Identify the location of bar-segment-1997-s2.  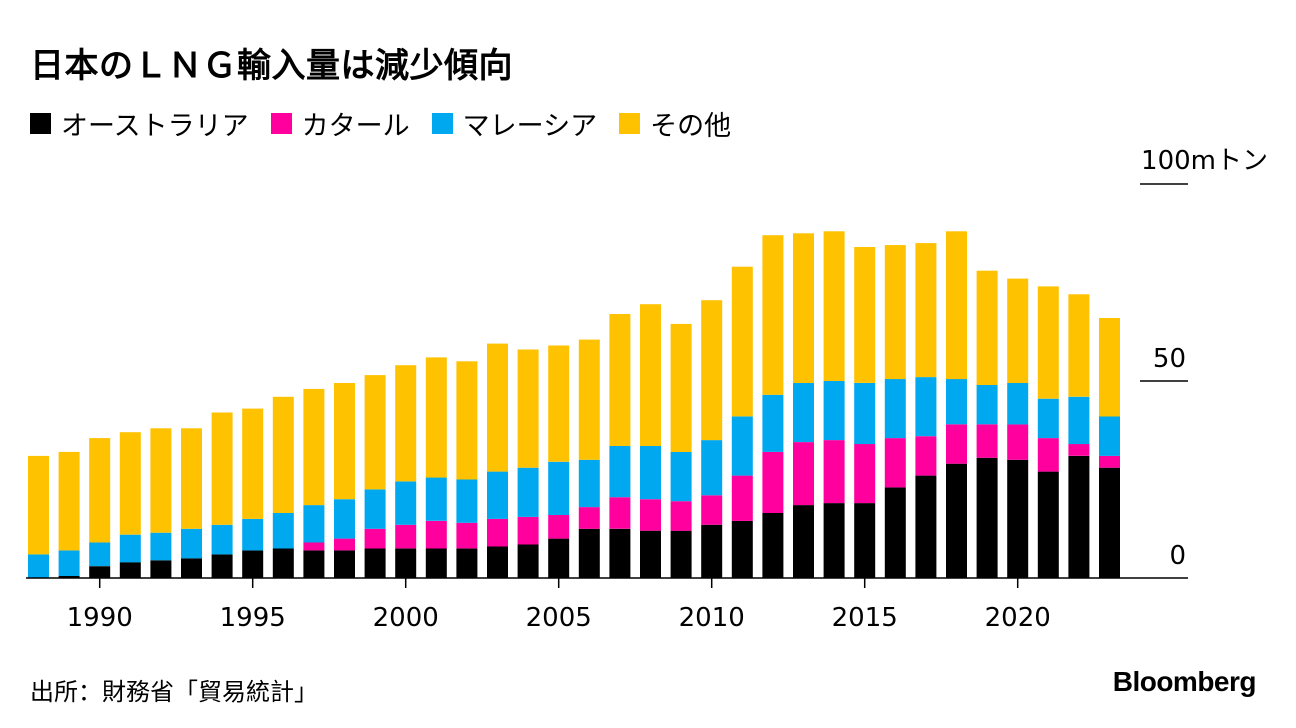
(314, 524).